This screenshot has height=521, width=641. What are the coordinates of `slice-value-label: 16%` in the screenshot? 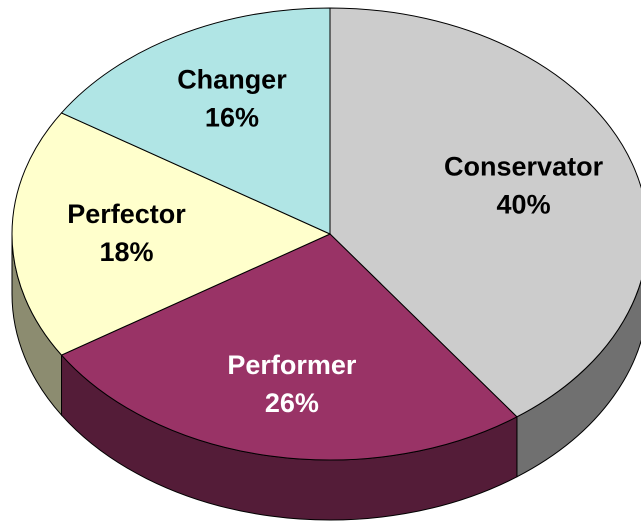 It's located at (232, 117).